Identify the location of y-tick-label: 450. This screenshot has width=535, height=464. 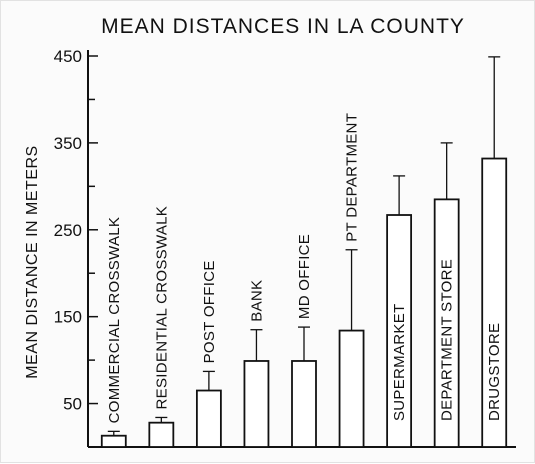
(68, 56).